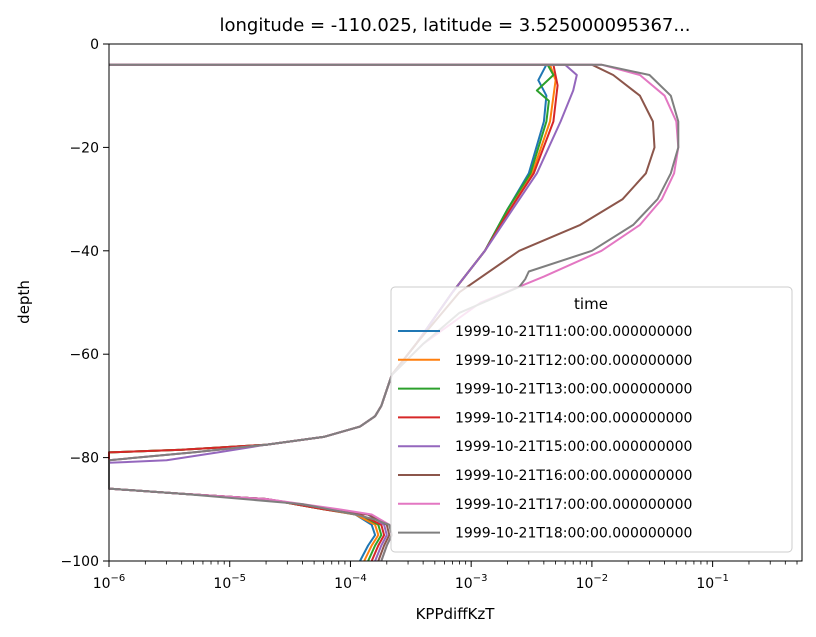 This screenshot has height=637, width=816. What do you see at coordinates (229, 582) in the screenshot?
I see `x-tick-label-2: 10⁻⁵` at bounding box center [229, 582].